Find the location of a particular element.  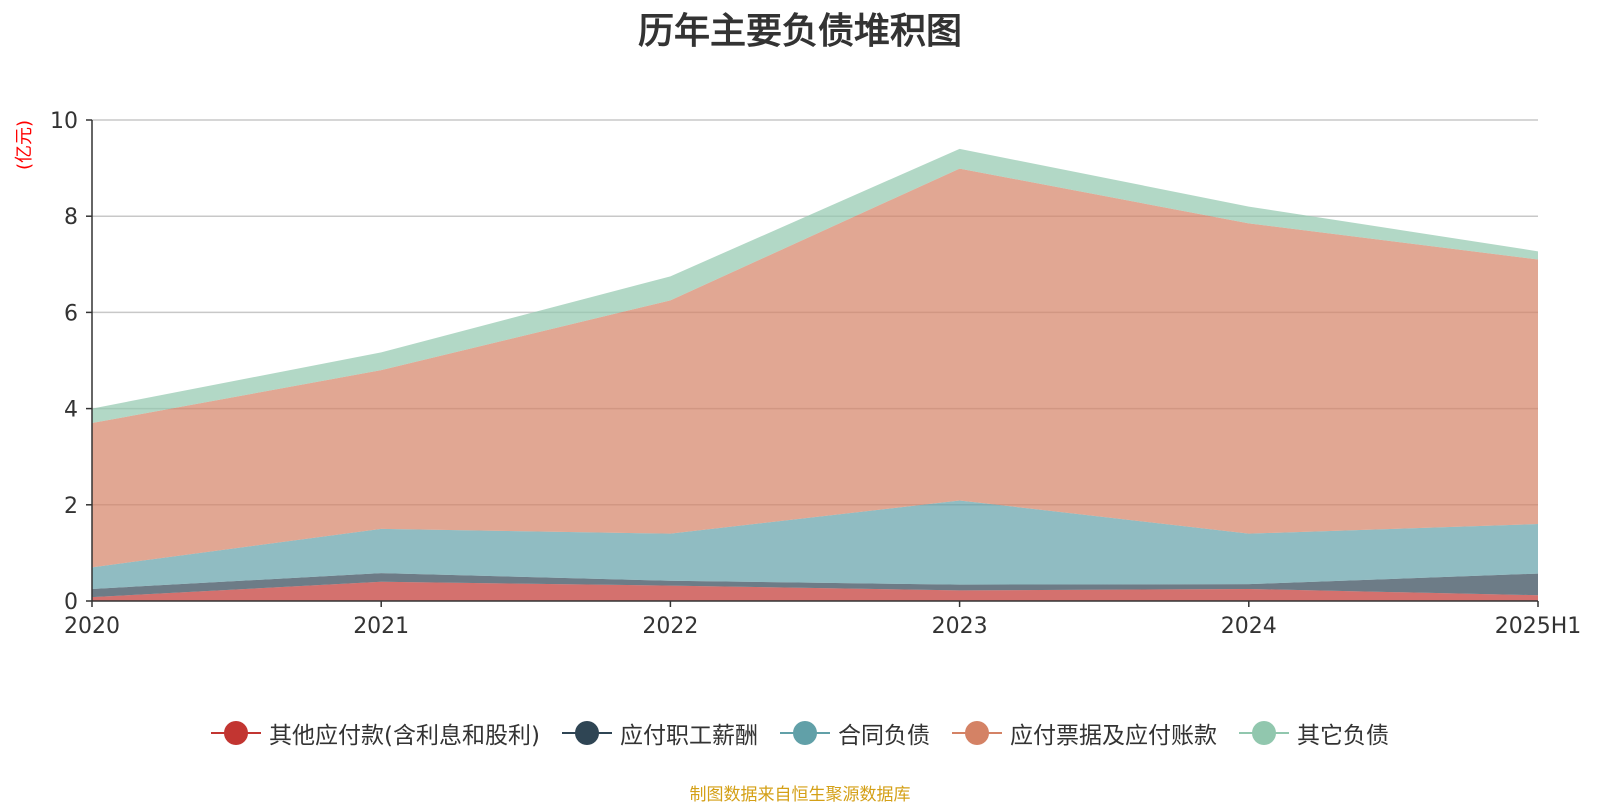

x-tick-label: 2022 is located at coordinates (670, 626).